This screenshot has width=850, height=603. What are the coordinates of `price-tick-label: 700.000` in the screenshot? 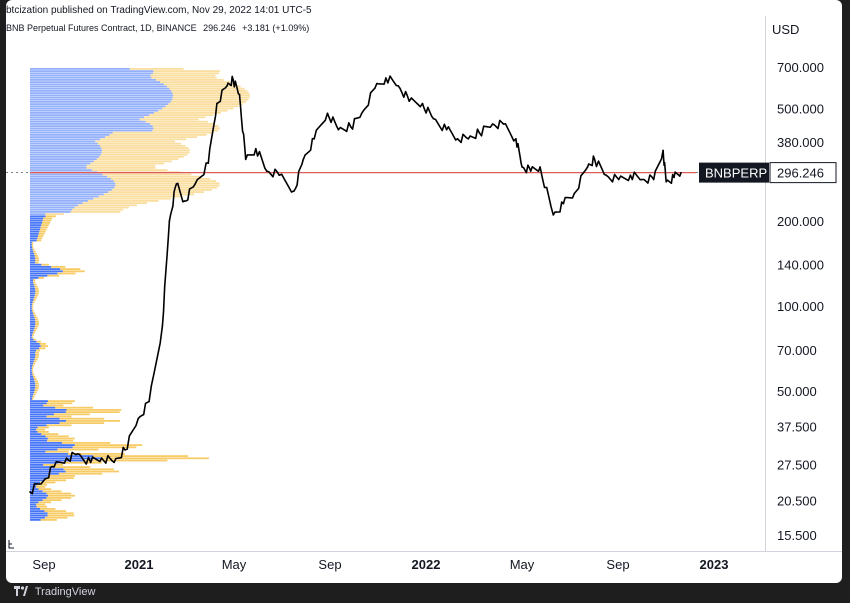 It's located at (800, 67).